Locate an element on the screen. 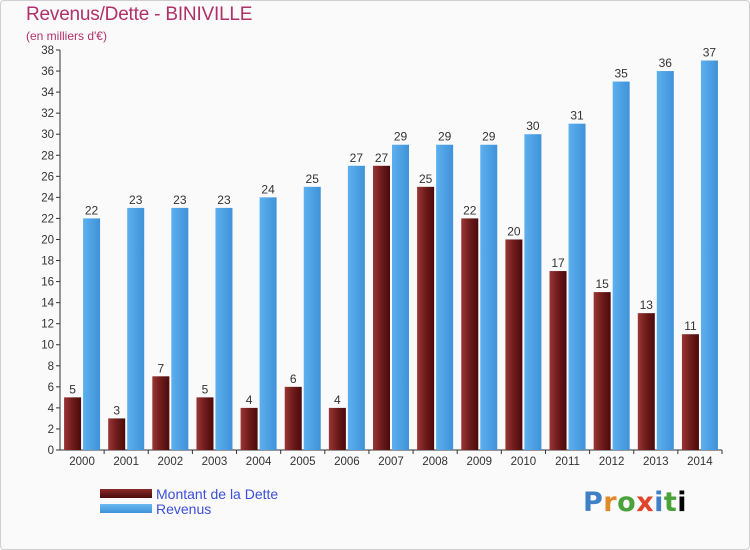 This screenshot has width=750, height=550. legend-label-revenue: Revenus is located at coordinates (184, 508).